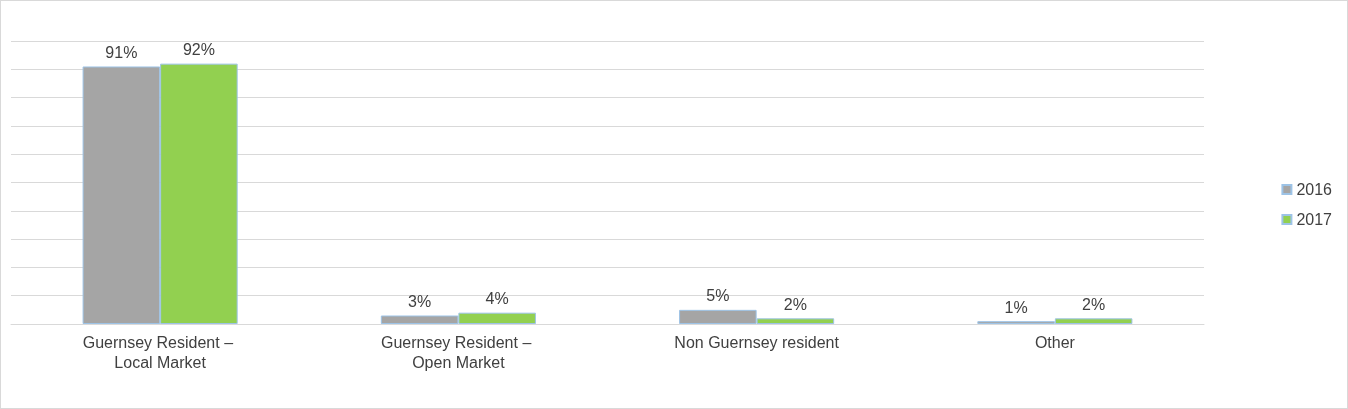 Image resolution: width=1348 pixels, height=409 pixels. What do you see at coordinates (718, 296) in the screenshot?
I see `data-label: 5%` at bounding box center [718, 296].